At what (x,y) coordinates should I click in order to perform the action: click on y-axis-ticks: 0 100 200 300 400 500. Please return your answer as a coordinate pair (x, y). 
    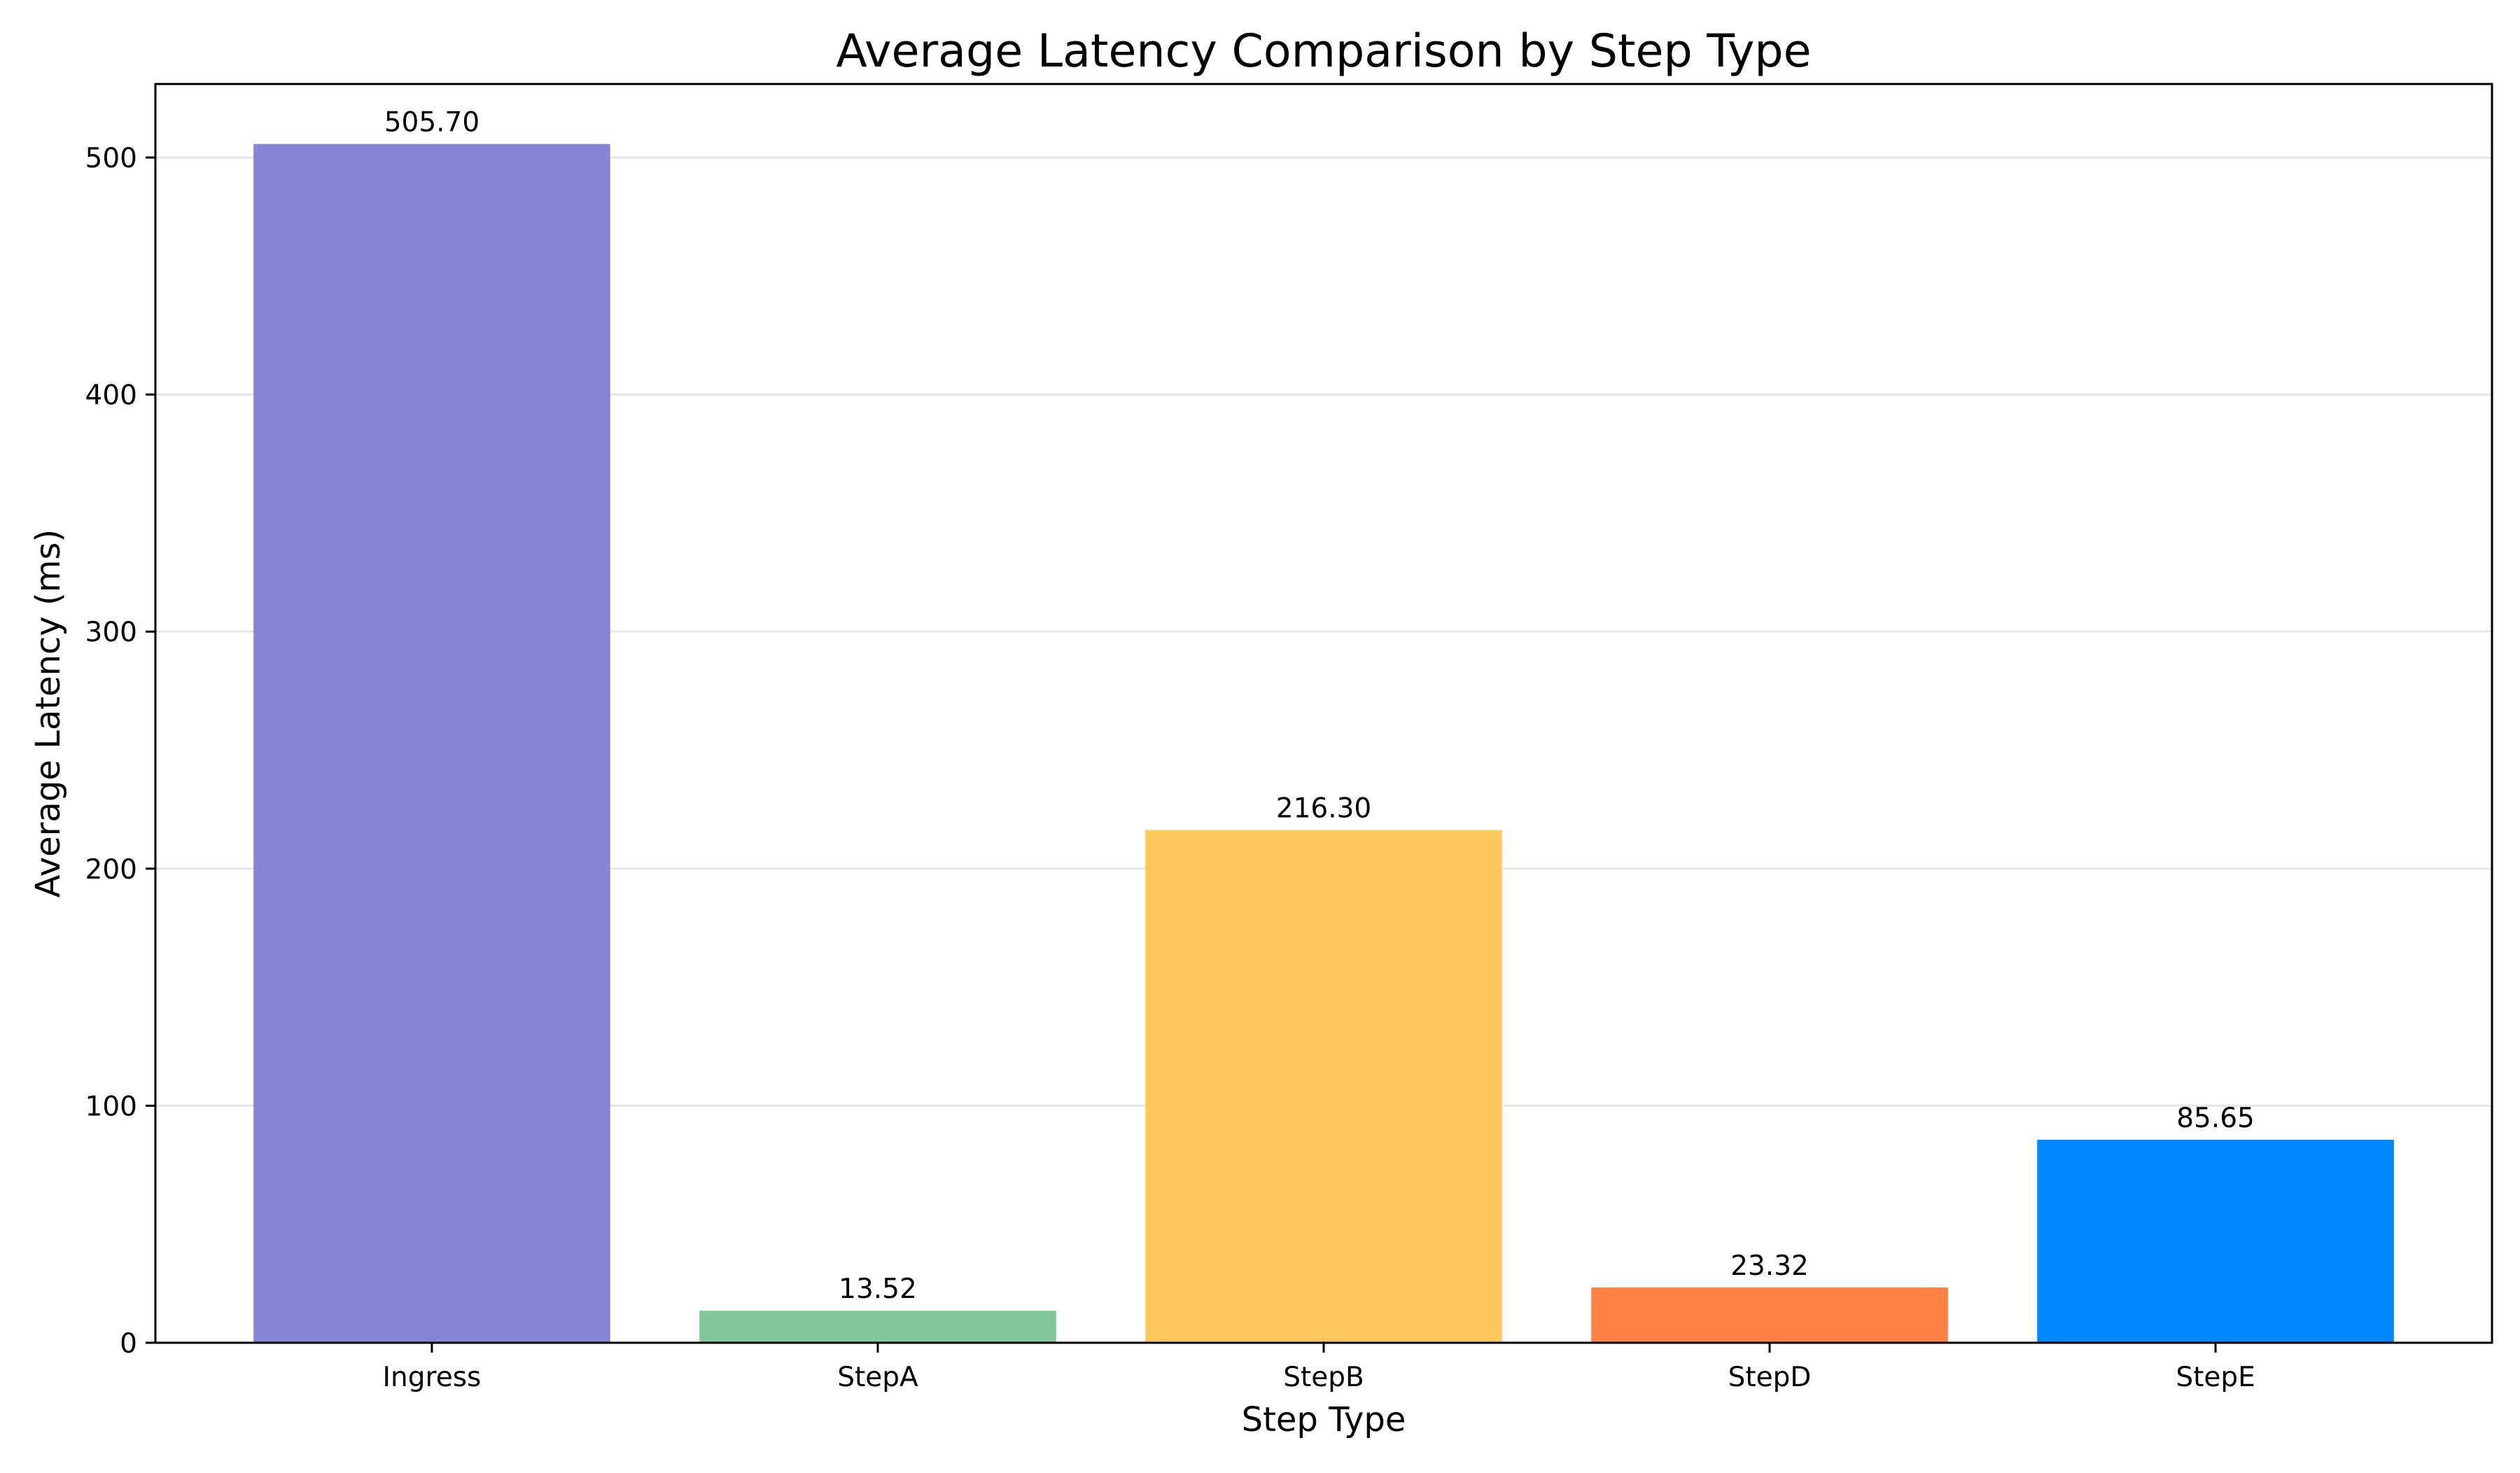
    Looking at the image, I should click on (120, 751).